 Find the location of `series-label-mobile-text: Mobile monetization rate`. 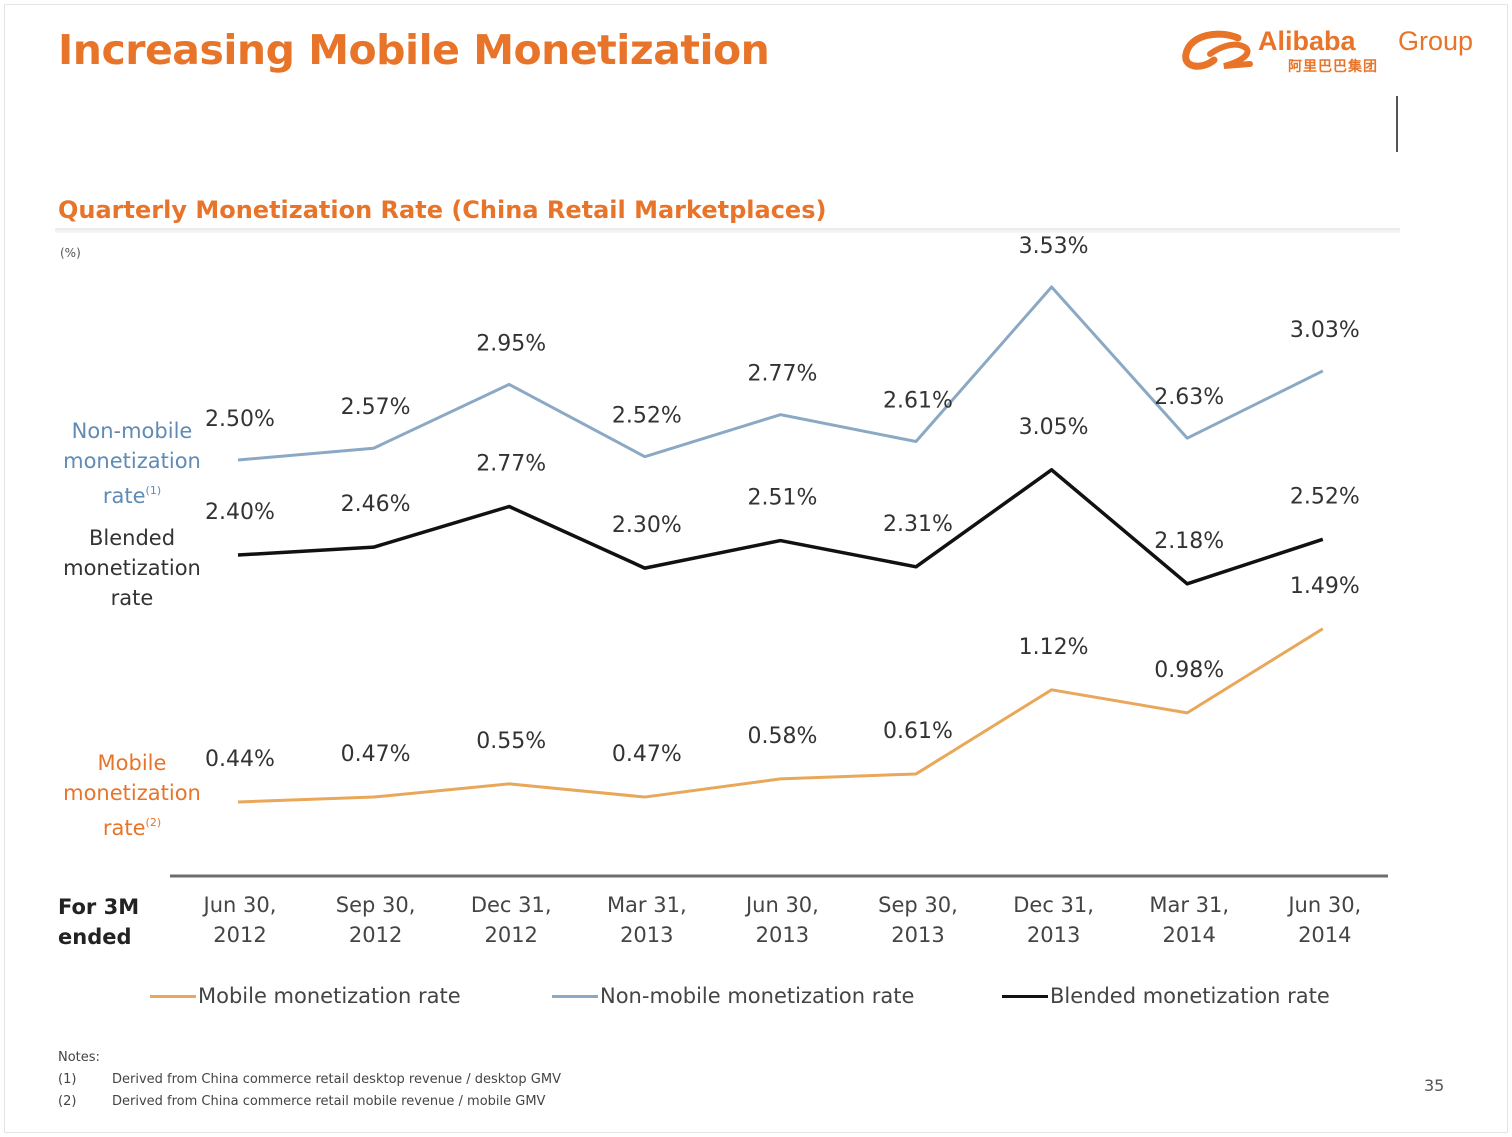

series-label-mobile-text: Mobile monetization rate is located at coordinates (132, 795).